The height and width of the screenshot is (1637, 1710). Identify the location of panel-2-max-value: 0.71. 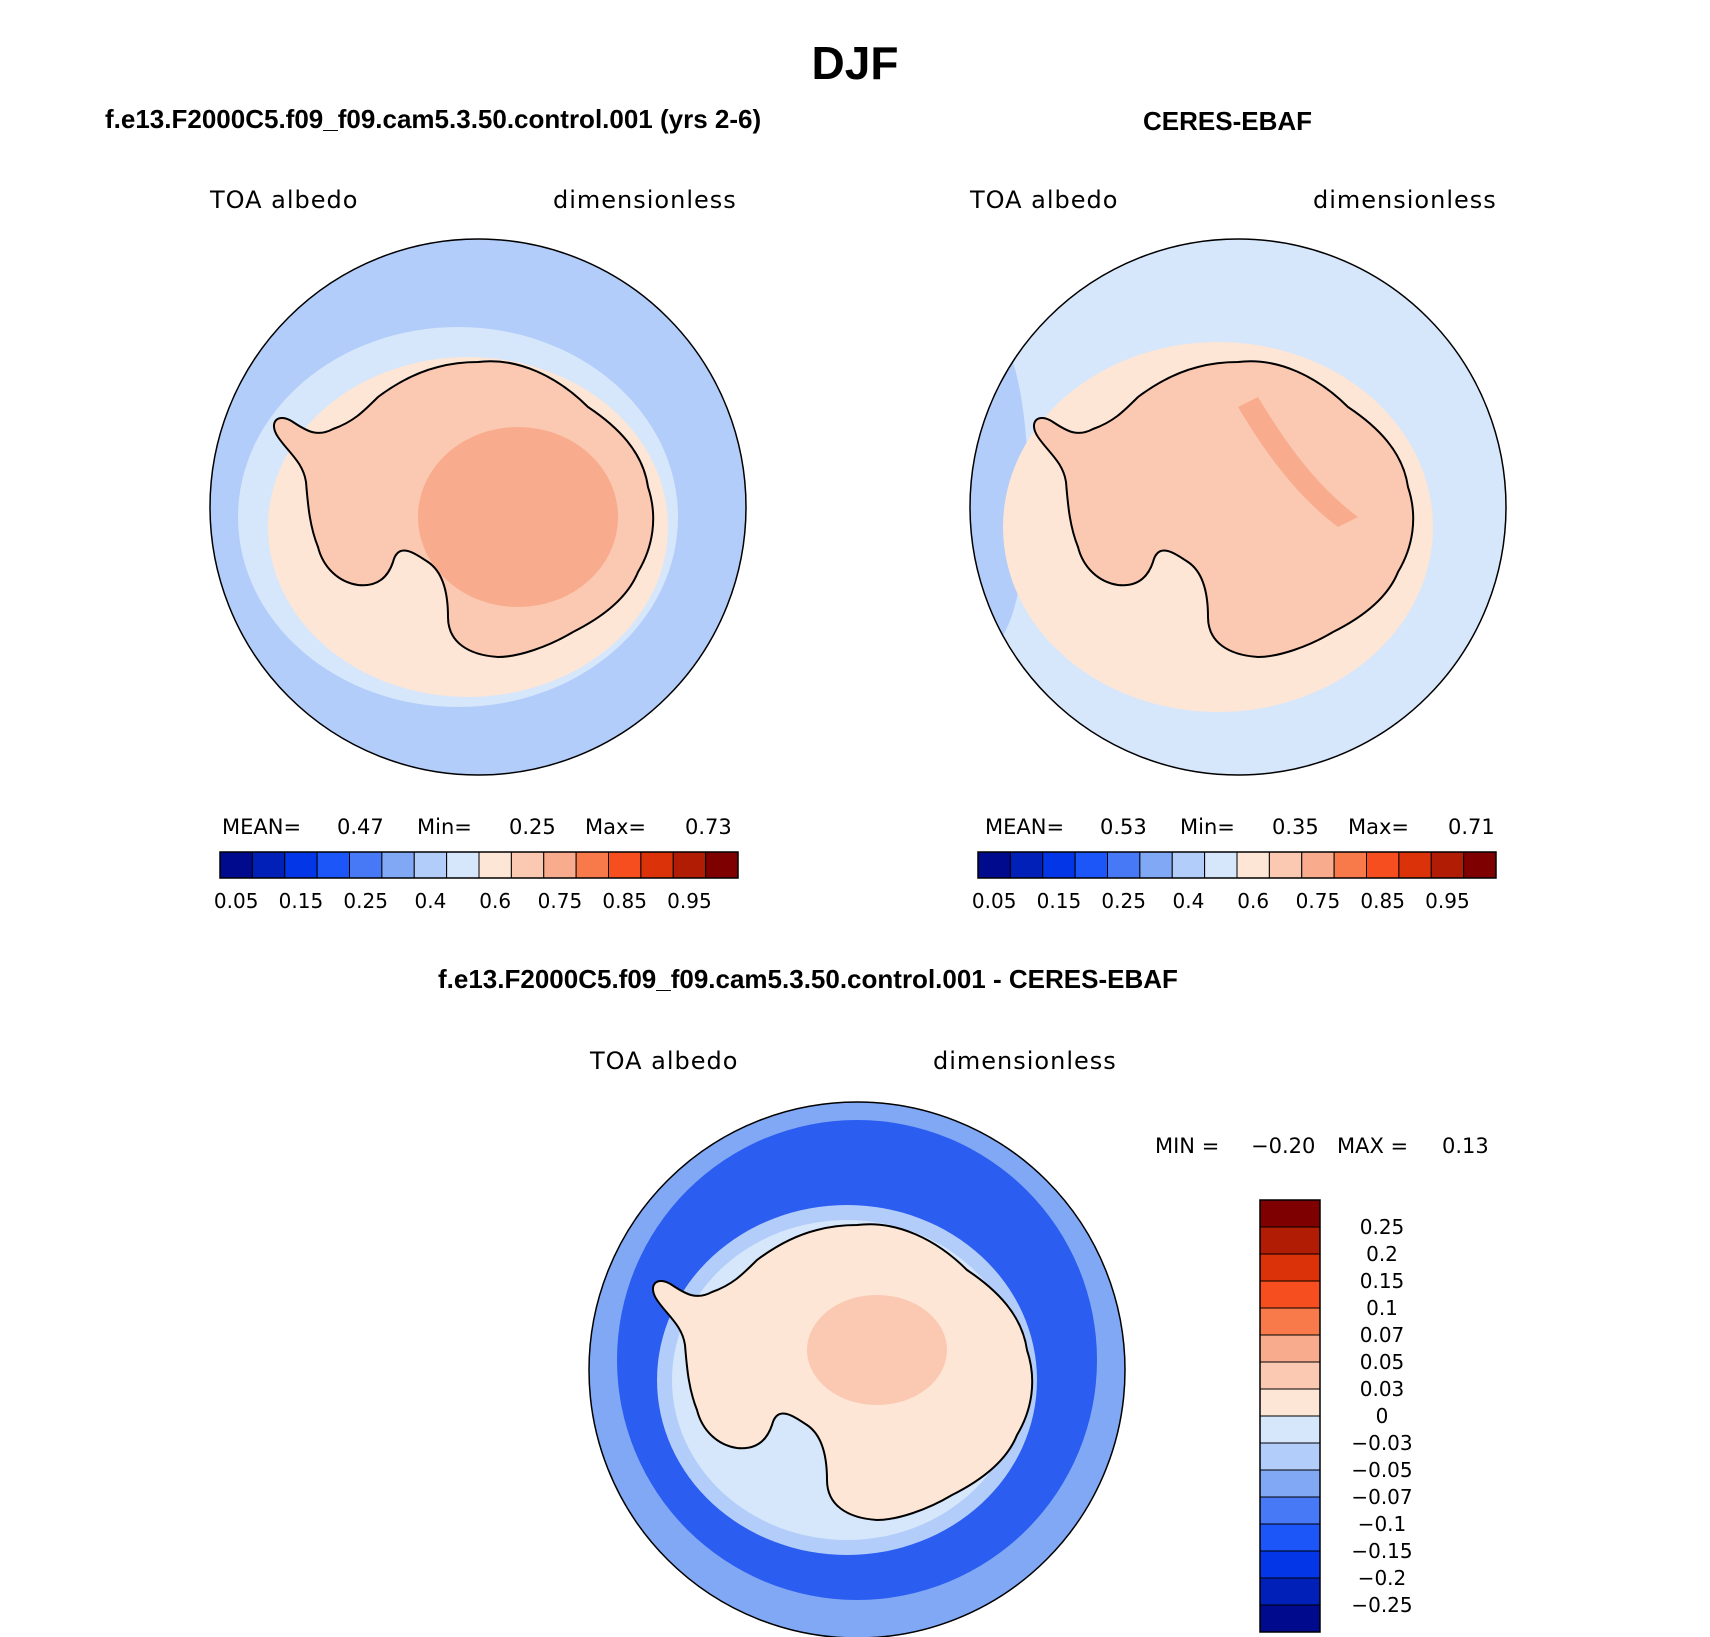
(1471, 827).